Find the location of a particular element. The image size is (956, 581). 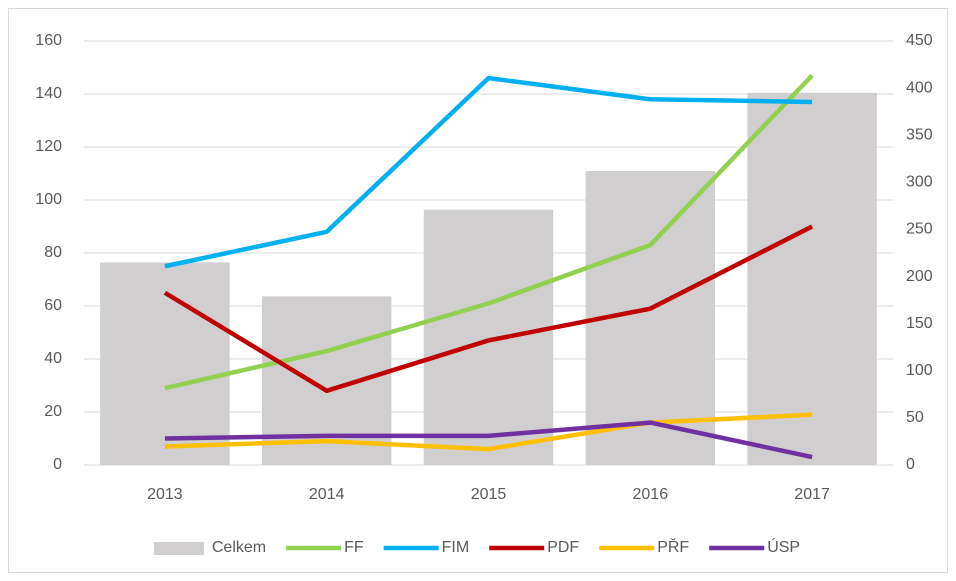

y-tick-label: 60 is located at coordinates (53, 305).